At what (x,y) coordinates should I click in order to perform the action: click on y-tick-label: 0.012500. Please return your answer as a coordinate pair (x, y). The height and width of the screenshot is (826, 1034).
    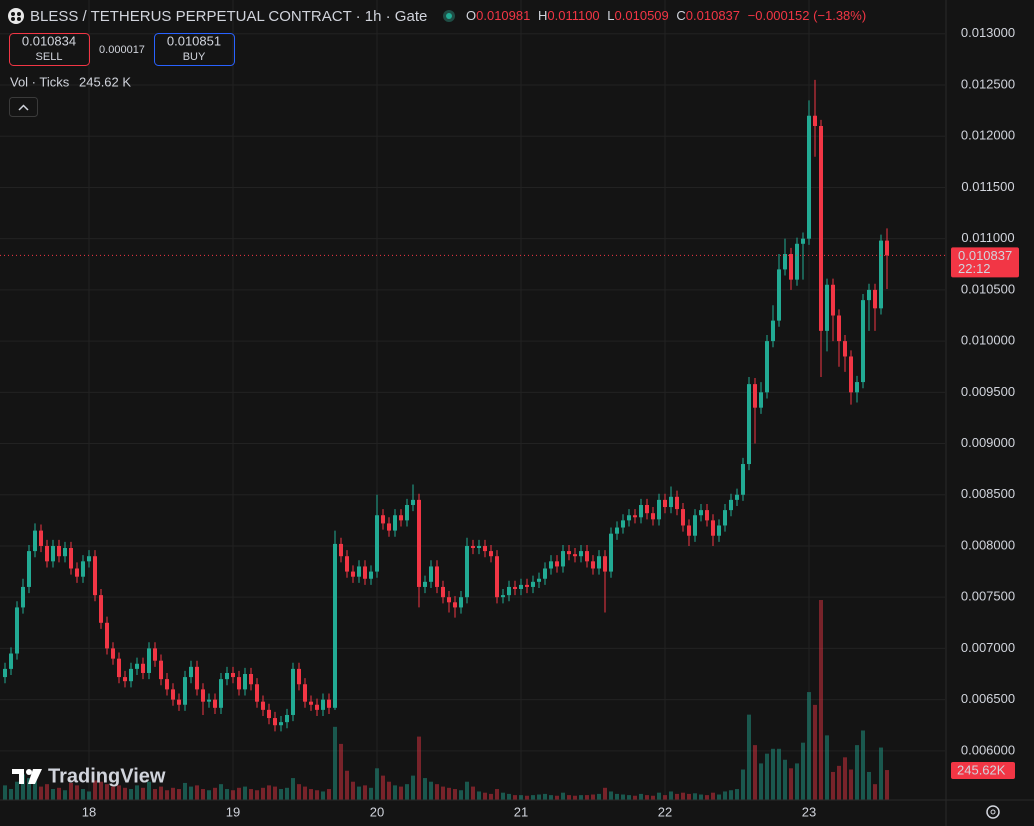
    Looking at the image, I should click on (988, 83).